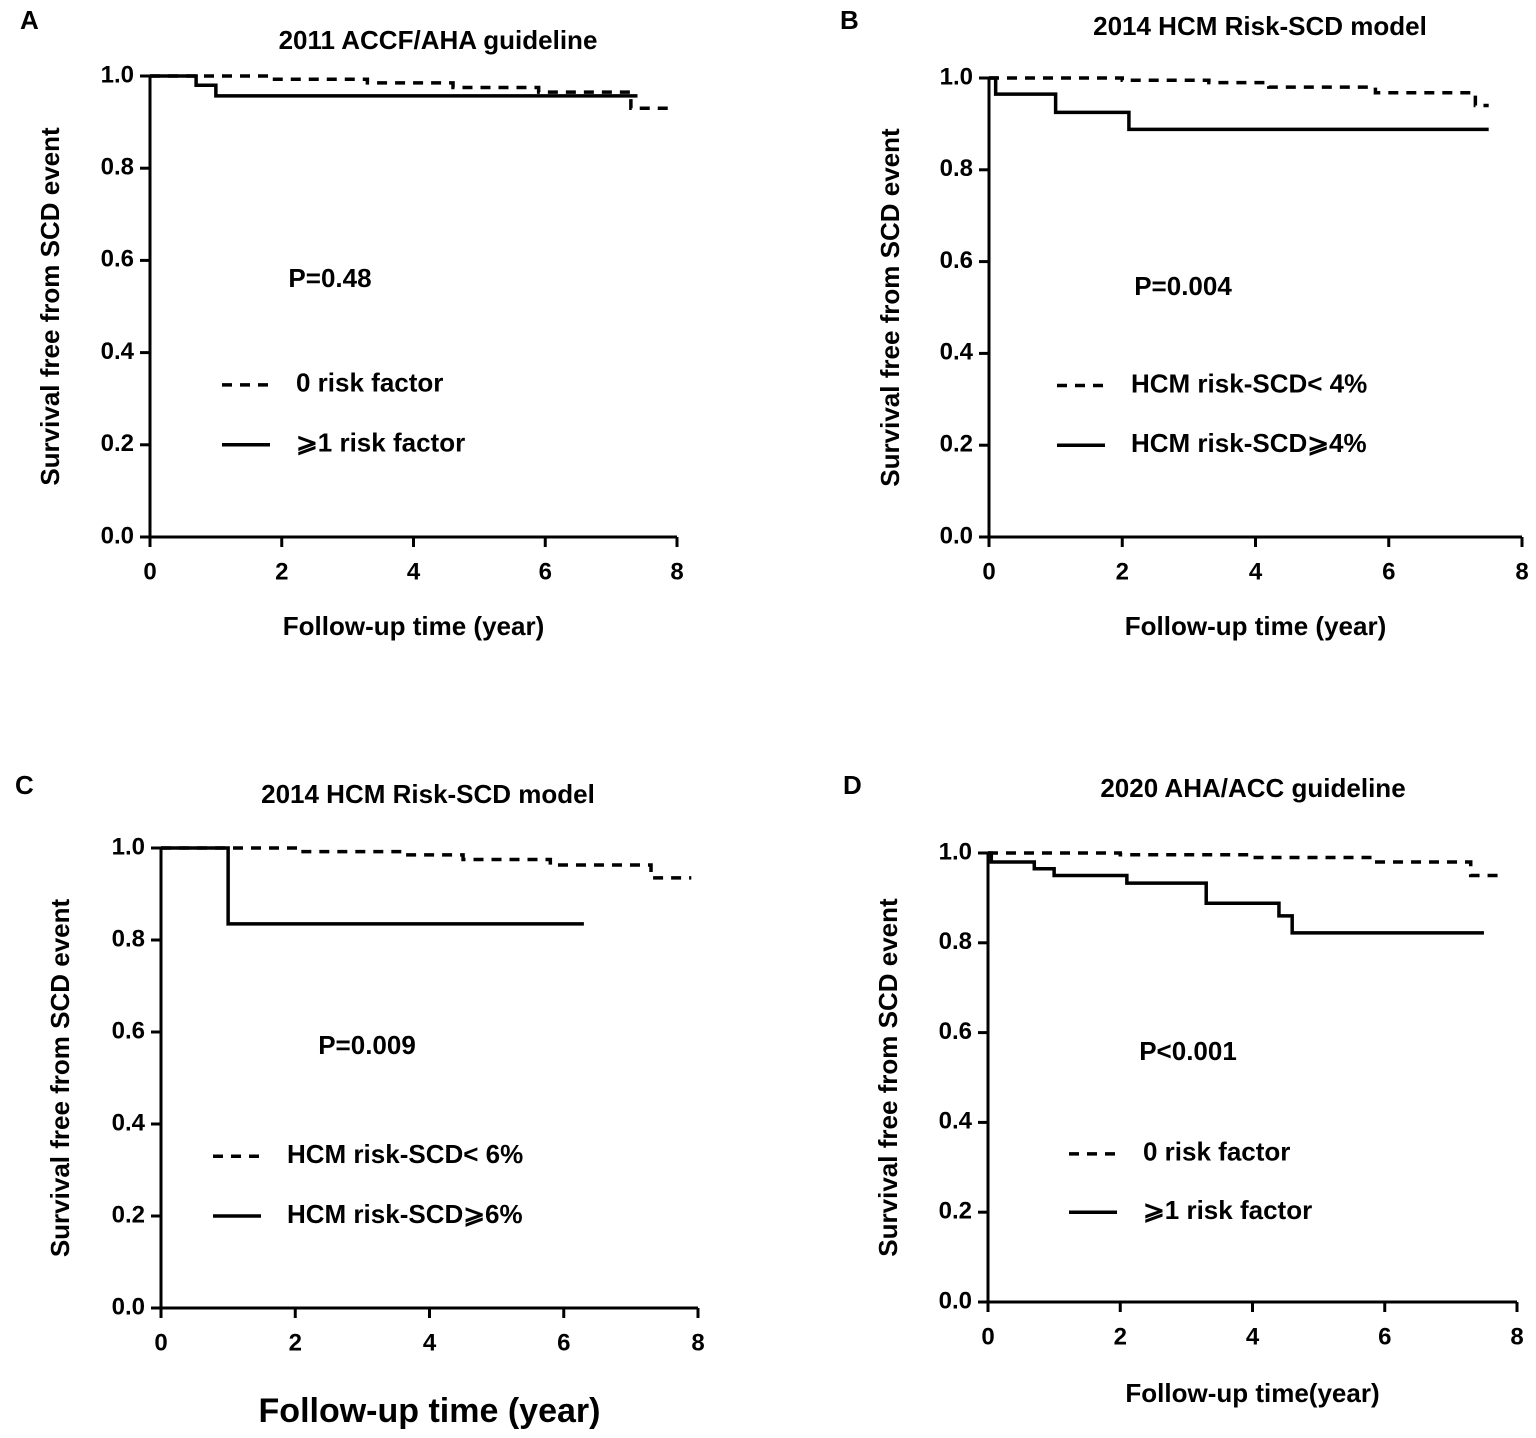 This screenshot has height=1438, width=1536. What do you see at coordinates (405, 1214) in the screenshot?
I see `legend-label: HCM risk-SCD⩾6%` at bounding box center [405, 1214].